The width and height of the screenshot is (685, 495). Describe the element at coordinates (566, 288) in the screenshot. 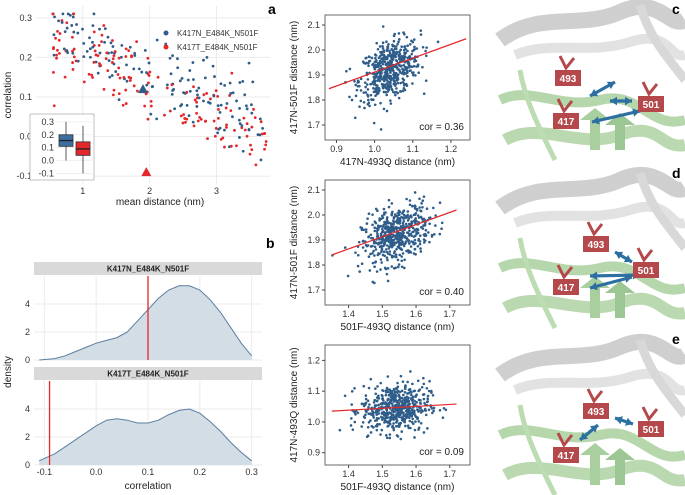

I see `residue-label-r417: 417` at that location.